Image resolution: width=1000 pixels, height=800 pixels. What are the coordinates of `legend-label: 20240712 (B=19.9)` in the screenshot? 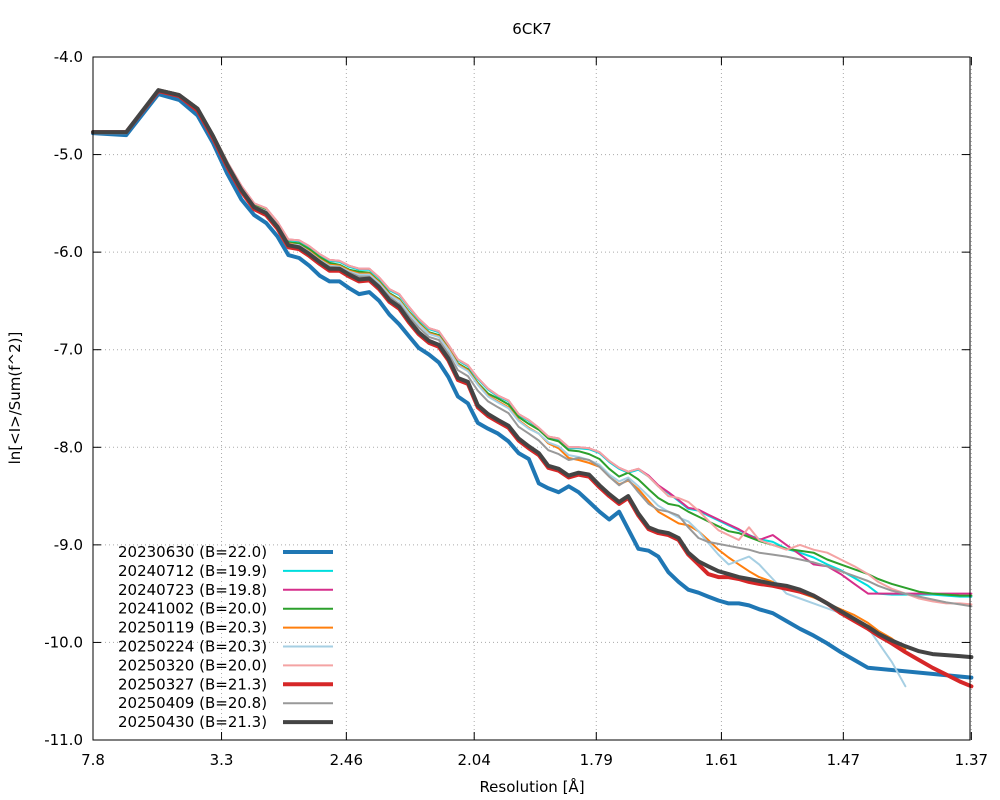 It's located at (192, 571).